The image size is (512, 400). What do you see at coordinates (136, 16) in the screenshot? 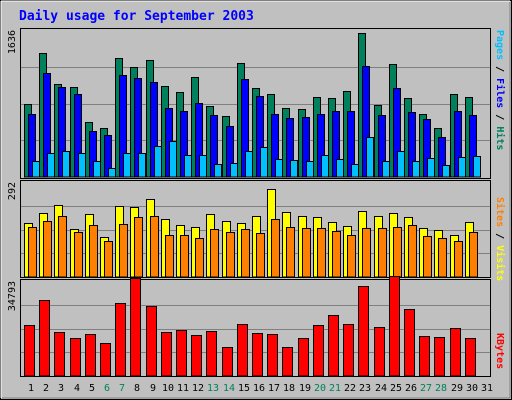
I see `chart-title: Daily usage for September 2003` at bounding box center [136, 16].